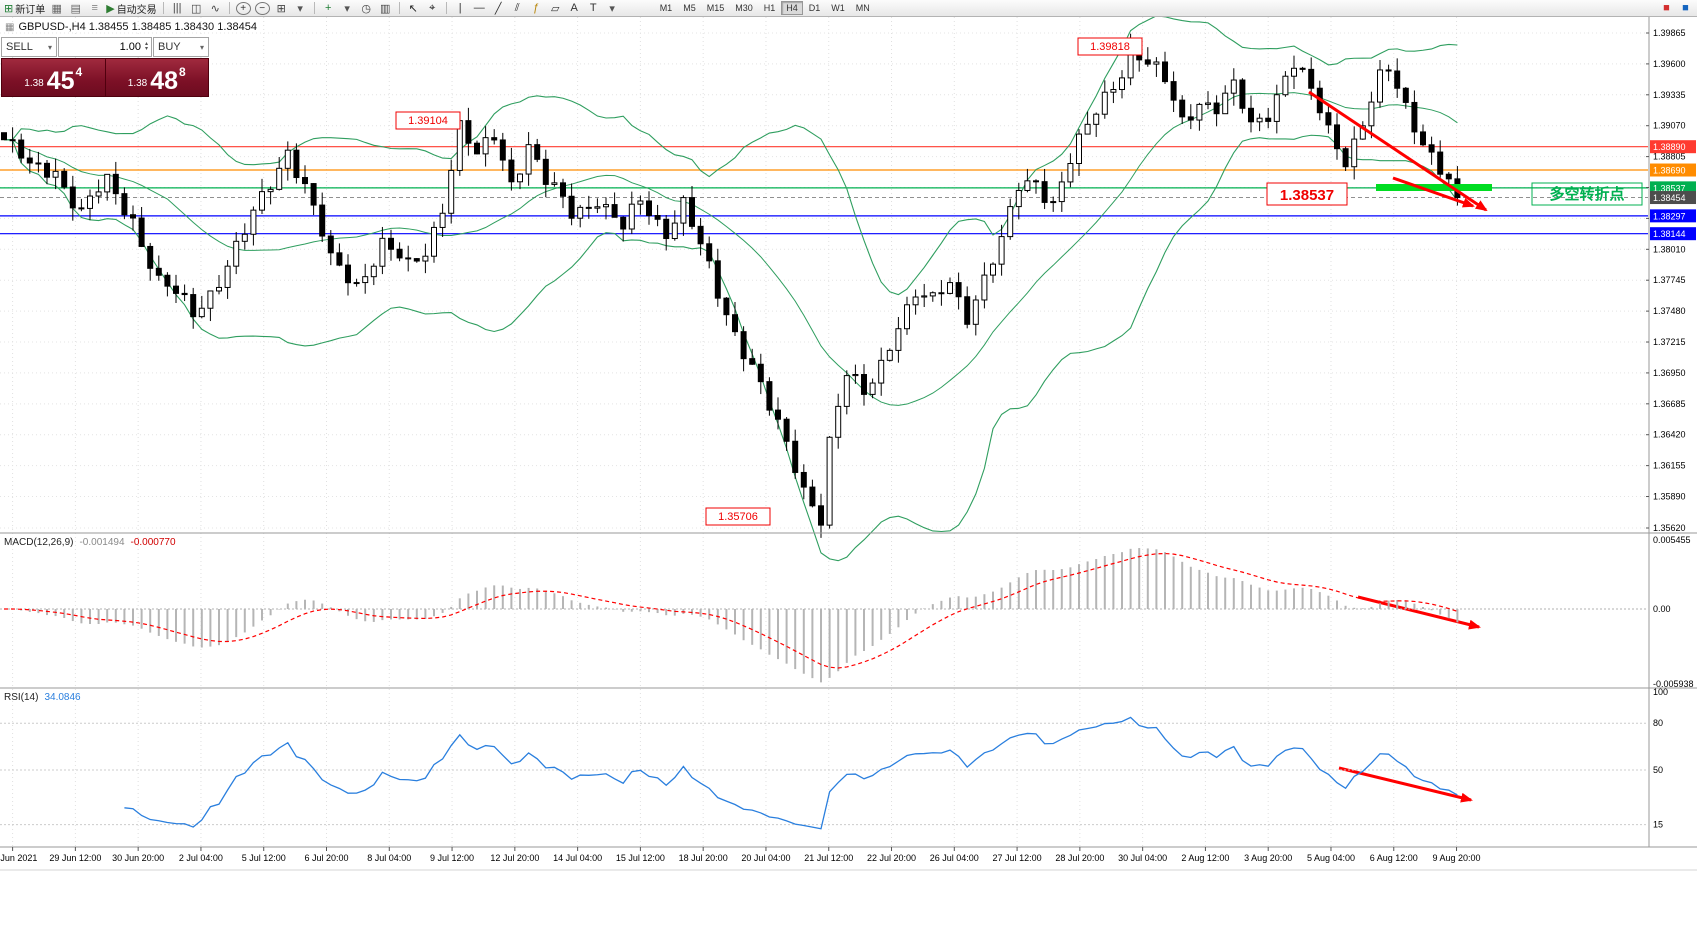  What do you see at coordinates (75, 8) in the screenshot?
I see `chart-profiles-icon: ▤` at bounding box center [75, 8].